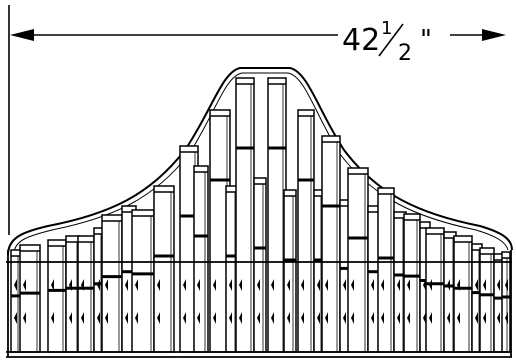 The height and width of the screenshot is (362, 516). What do you see at coordinates (361, 40) in the screenshot?
I see `dimension-whole: 42` at bounding box center [361, 40].